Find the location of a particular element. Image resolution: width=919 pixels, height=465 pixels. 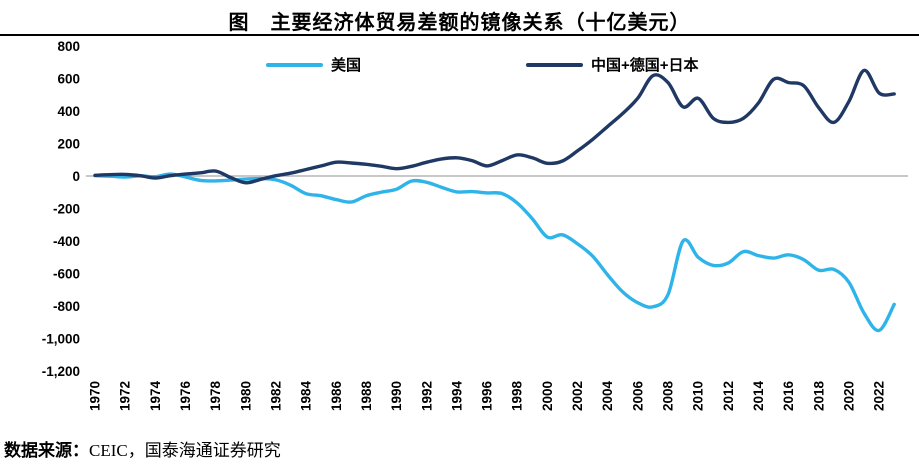

x-axis-tick-label: 2008 is located at coordinates (668, 395).